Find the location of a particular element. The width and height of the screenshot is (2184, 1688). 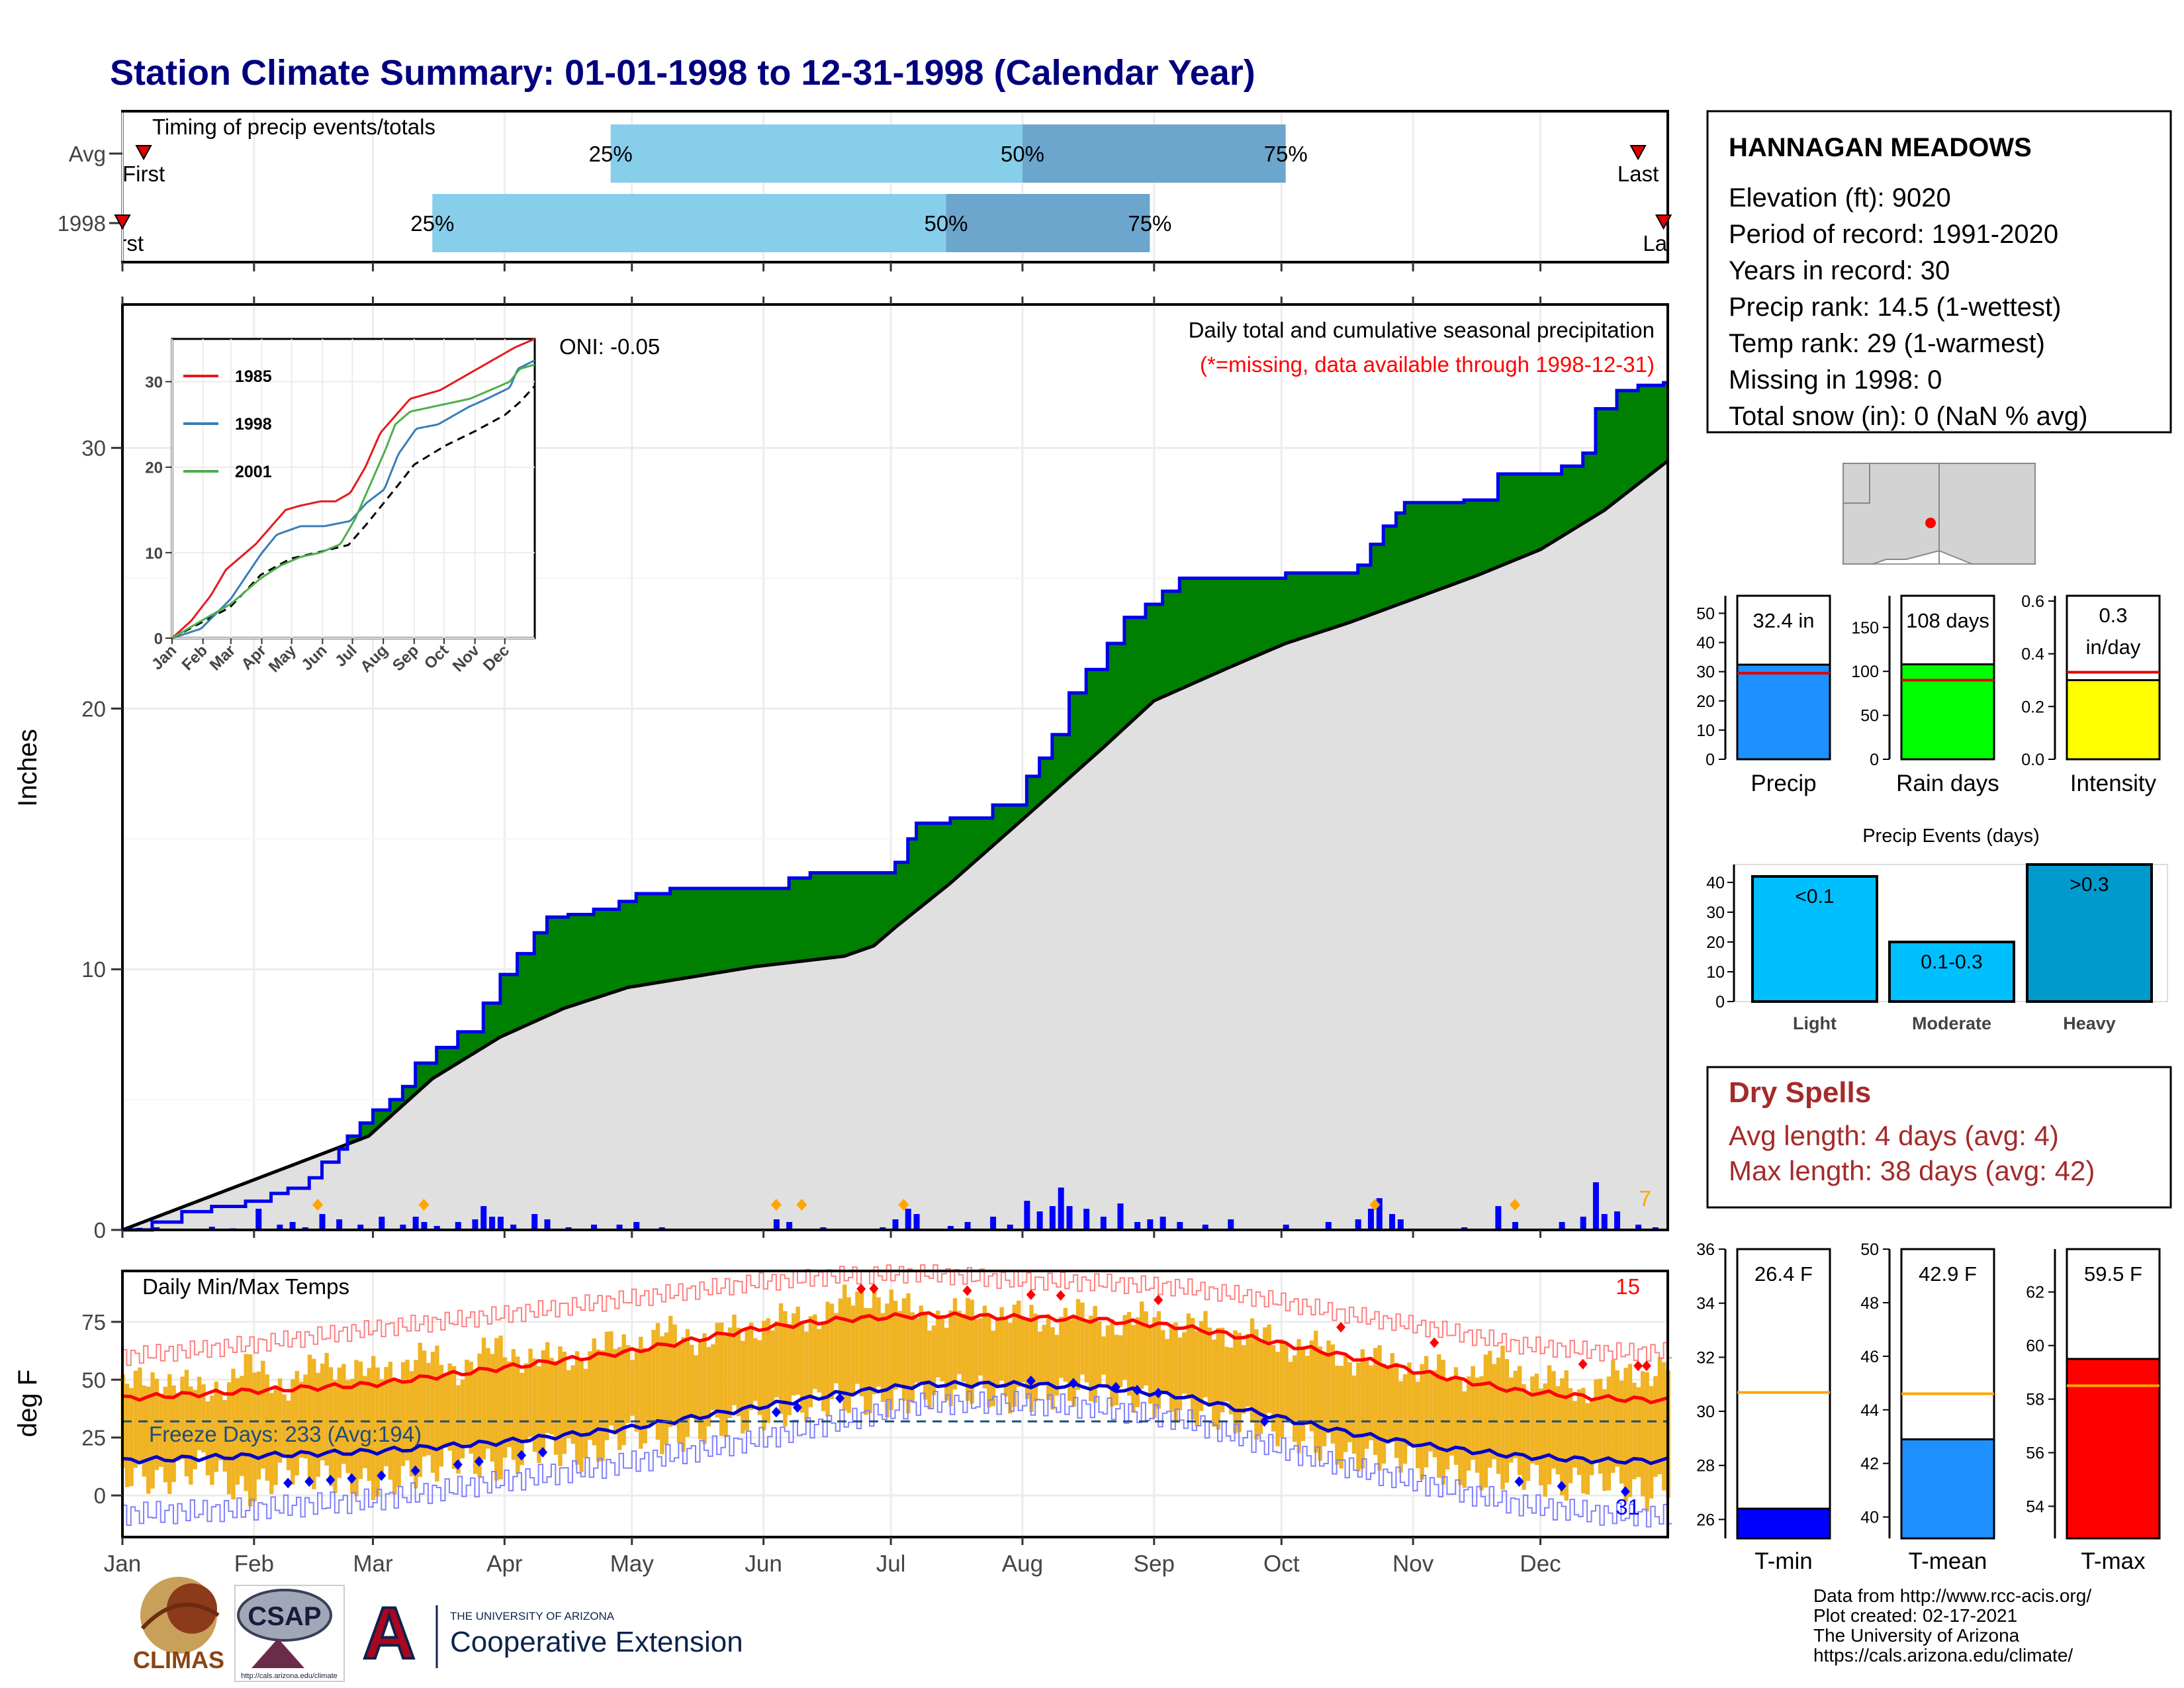

month-label: Dec is located at coordinates (1541, 1564).